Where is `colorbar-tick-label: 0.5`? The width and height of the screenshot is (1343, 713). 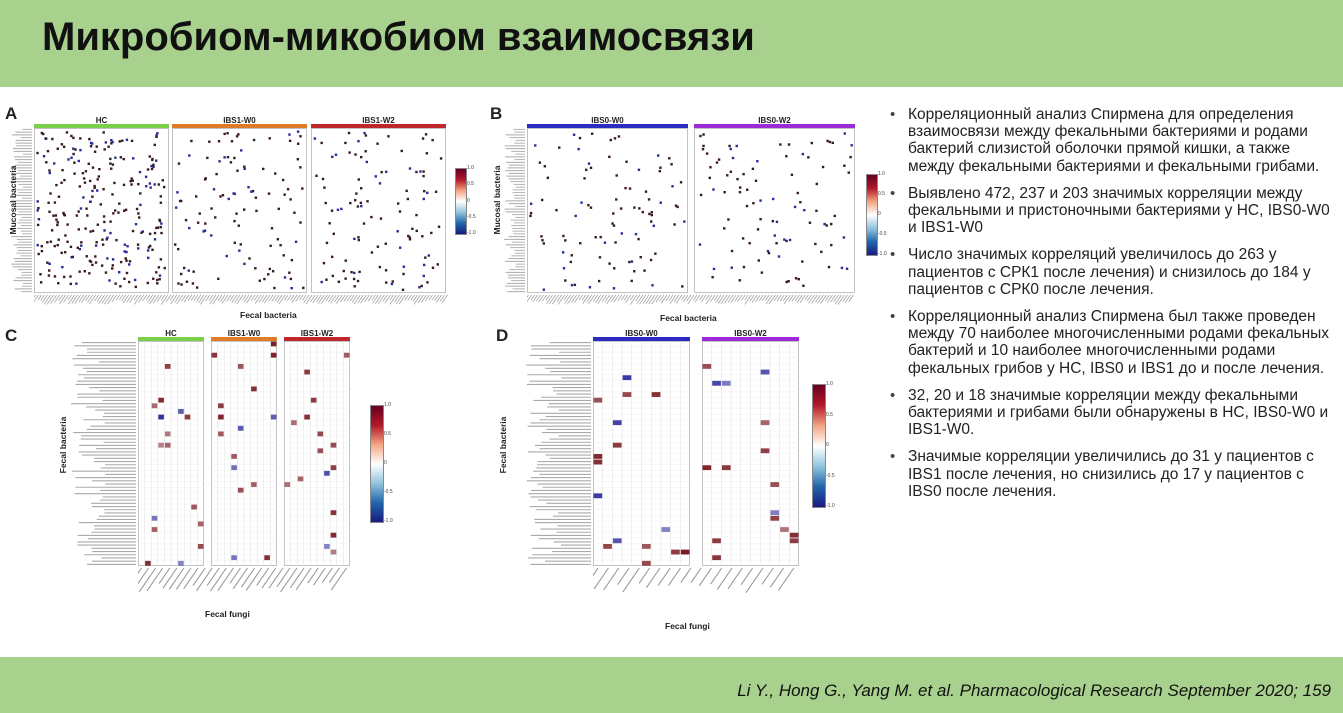
colorbar-tick-label: 0.5 is located at coordinates (829, 414).